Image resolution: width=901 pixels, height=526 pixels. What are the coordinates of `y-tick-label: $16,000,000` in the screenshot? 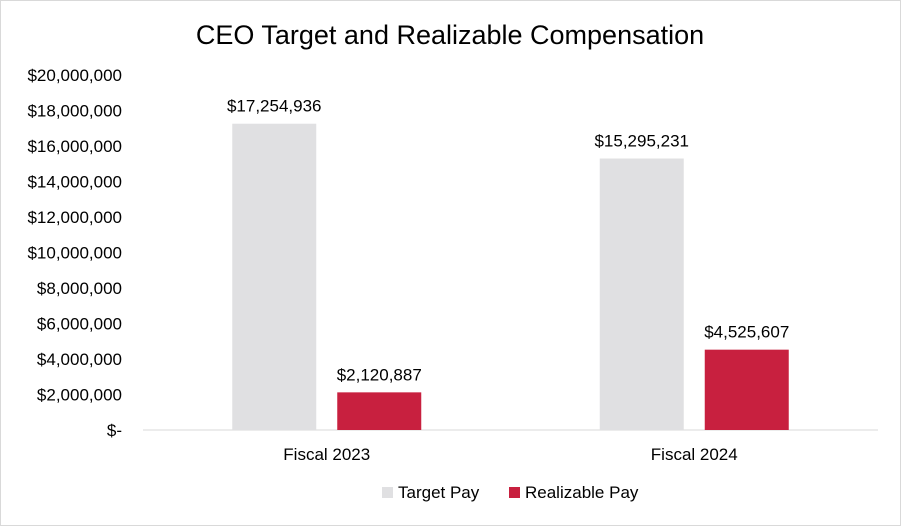 It's located at (74, 146).